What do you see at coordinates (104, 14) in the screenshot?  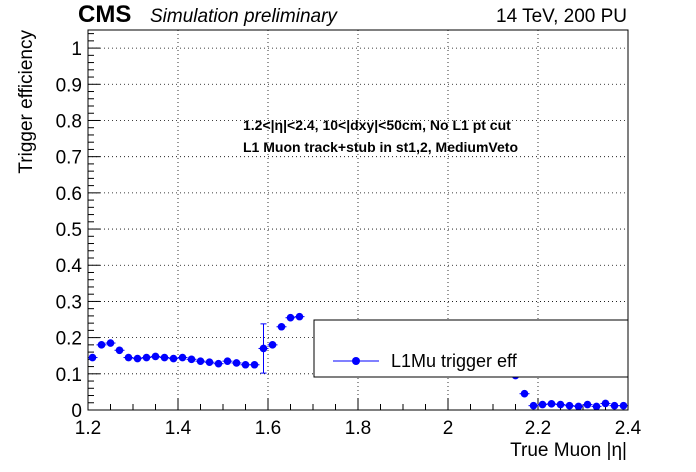 I see `experiment-label: CMS` at bounding box center [104, 14].